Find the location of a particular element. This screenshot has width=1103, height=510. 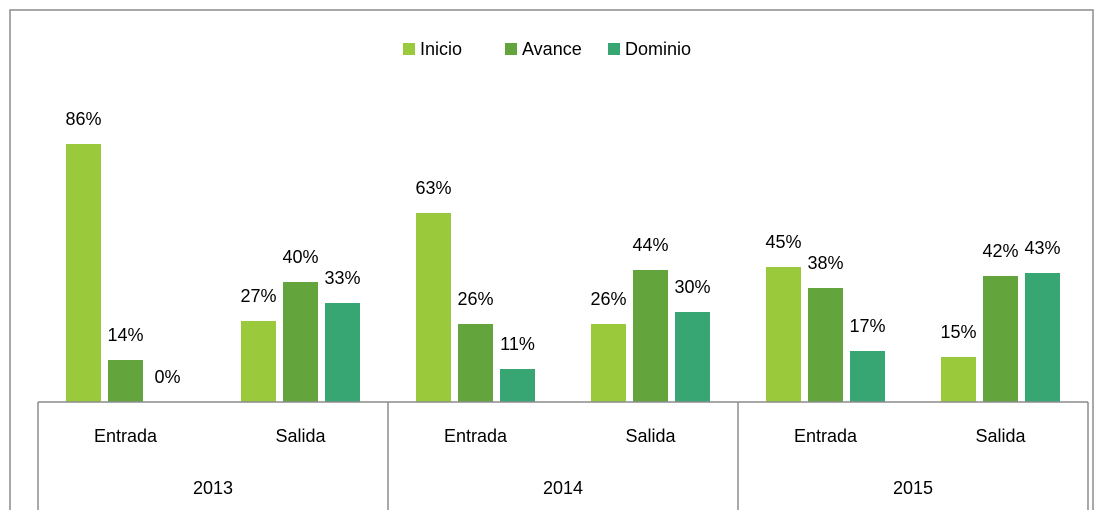

data-label: 33% is located at coordinates (342, 278).